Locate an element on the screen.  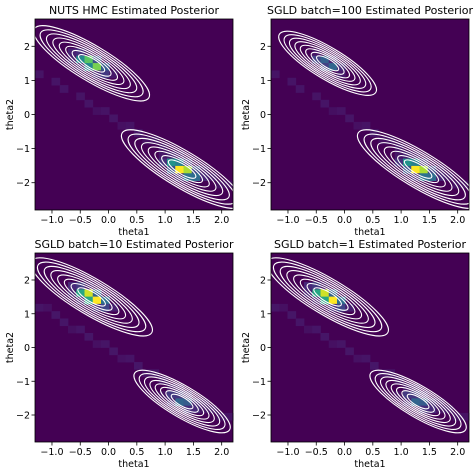
chart-title: NUTS HMC Estimated Posterior is located at coordinates (134, 10).